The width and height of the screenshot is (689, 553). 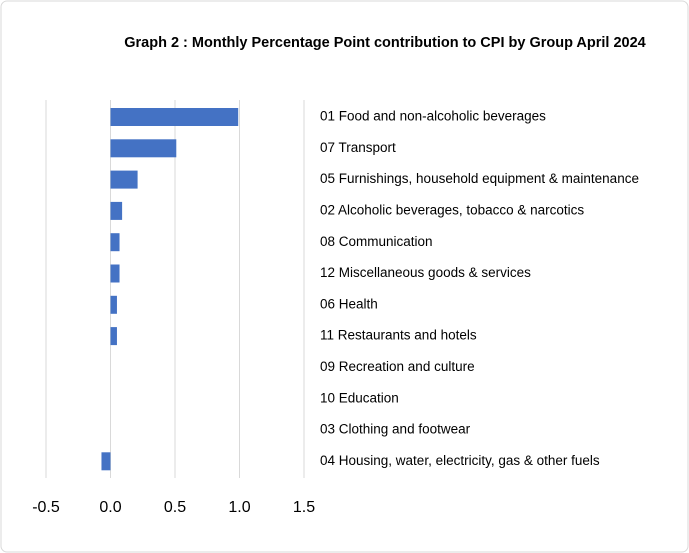 I want to click on x-tick-label: 1.0, so click(x=239, y=507).